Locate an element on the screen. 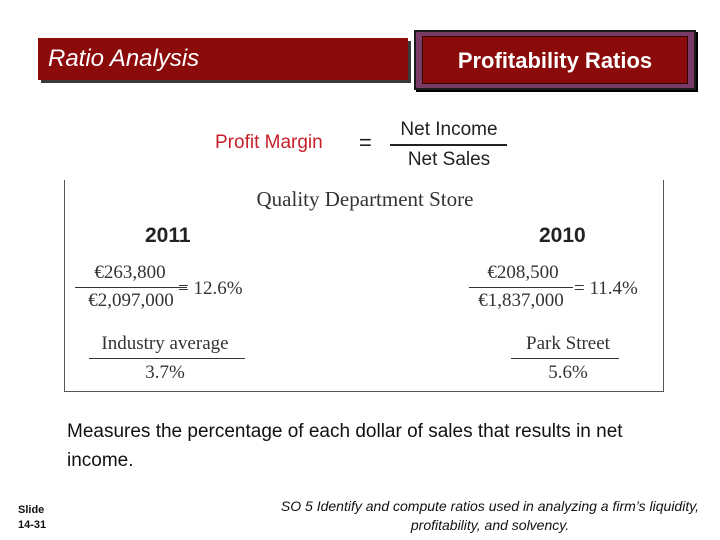 Image resolution: width=720 pixels, height=540 pixels. net-sales-right: €1,837,000 is located at coordinates (521, 300).